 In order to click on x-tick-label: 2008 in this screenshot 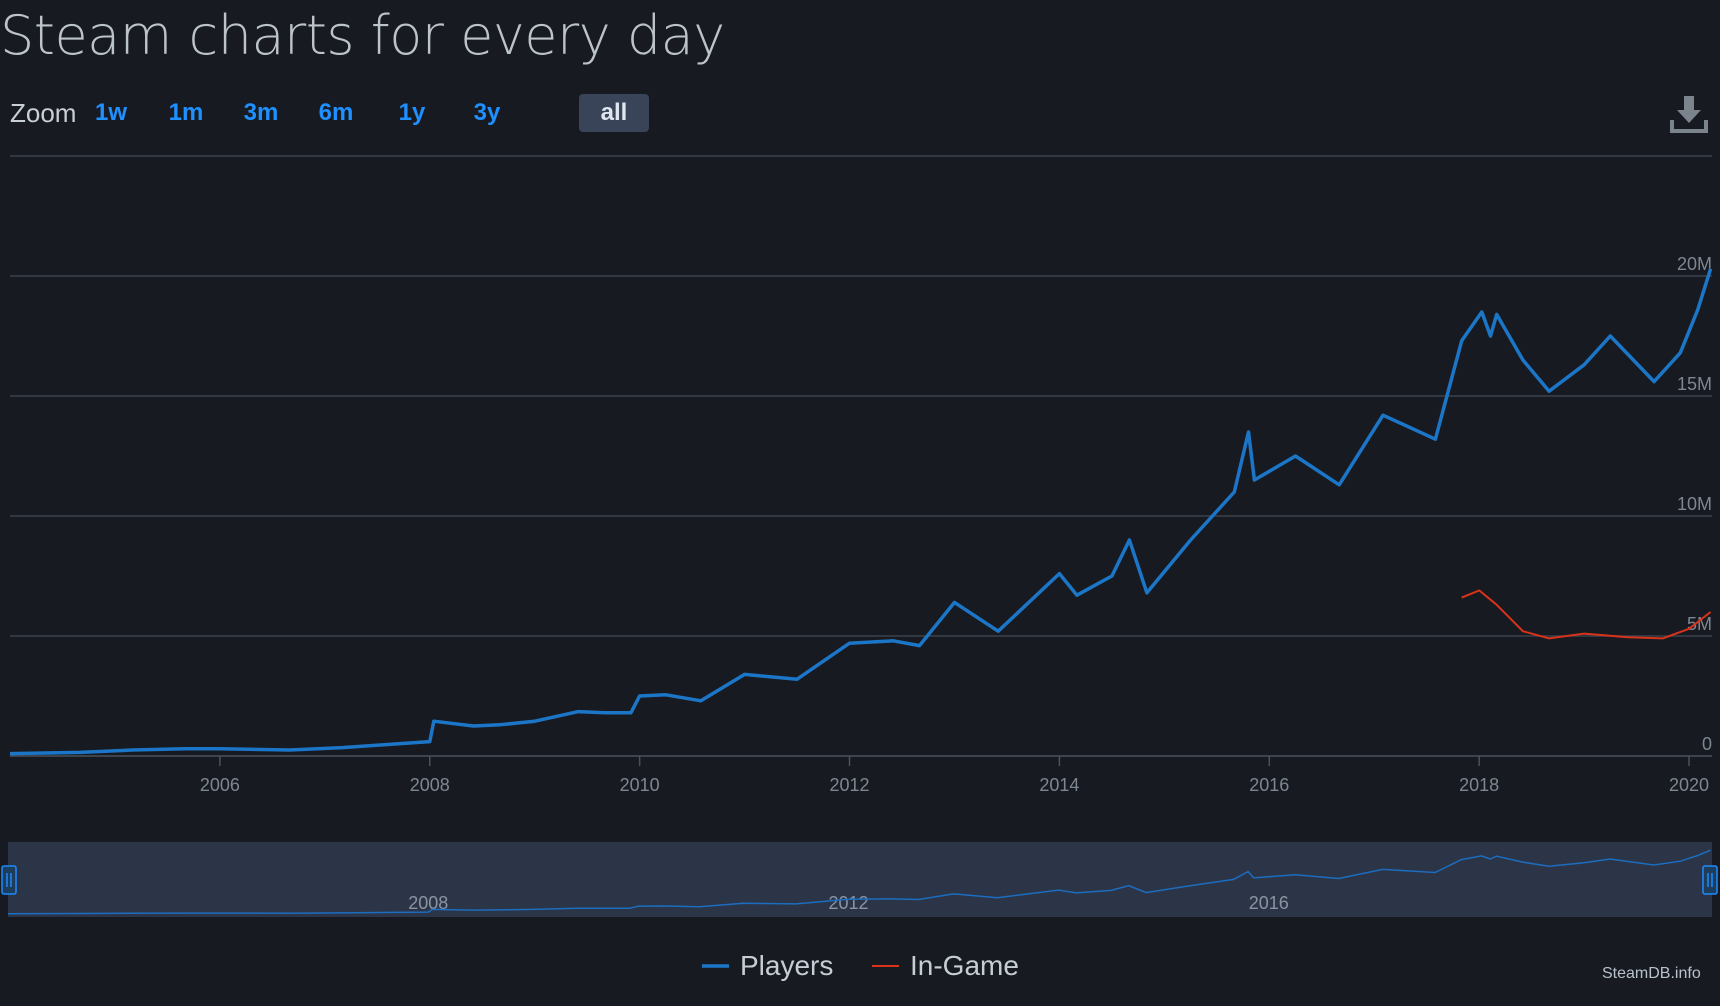, I will do `click(430, 785)`.